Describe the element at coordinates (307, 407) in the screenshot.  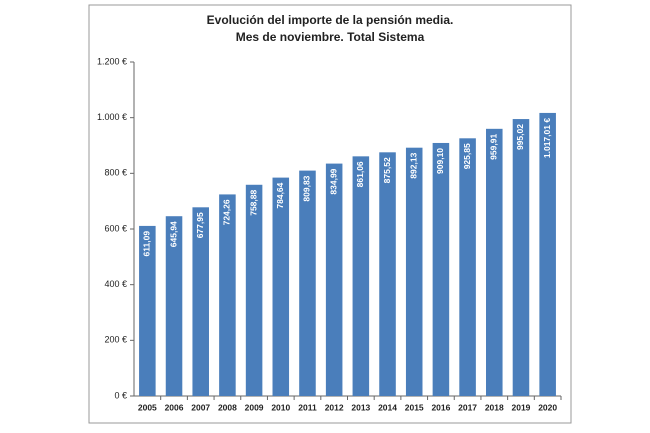
I see `x-tick-label: 2011` at that location.